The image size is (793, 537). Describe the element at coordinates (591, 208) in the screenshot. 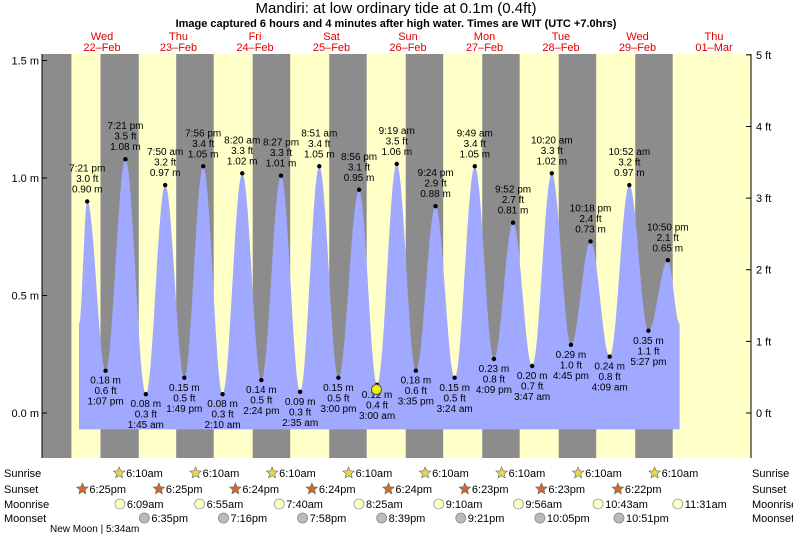

I see `high-tide-label: 10:18 pm` at that location.